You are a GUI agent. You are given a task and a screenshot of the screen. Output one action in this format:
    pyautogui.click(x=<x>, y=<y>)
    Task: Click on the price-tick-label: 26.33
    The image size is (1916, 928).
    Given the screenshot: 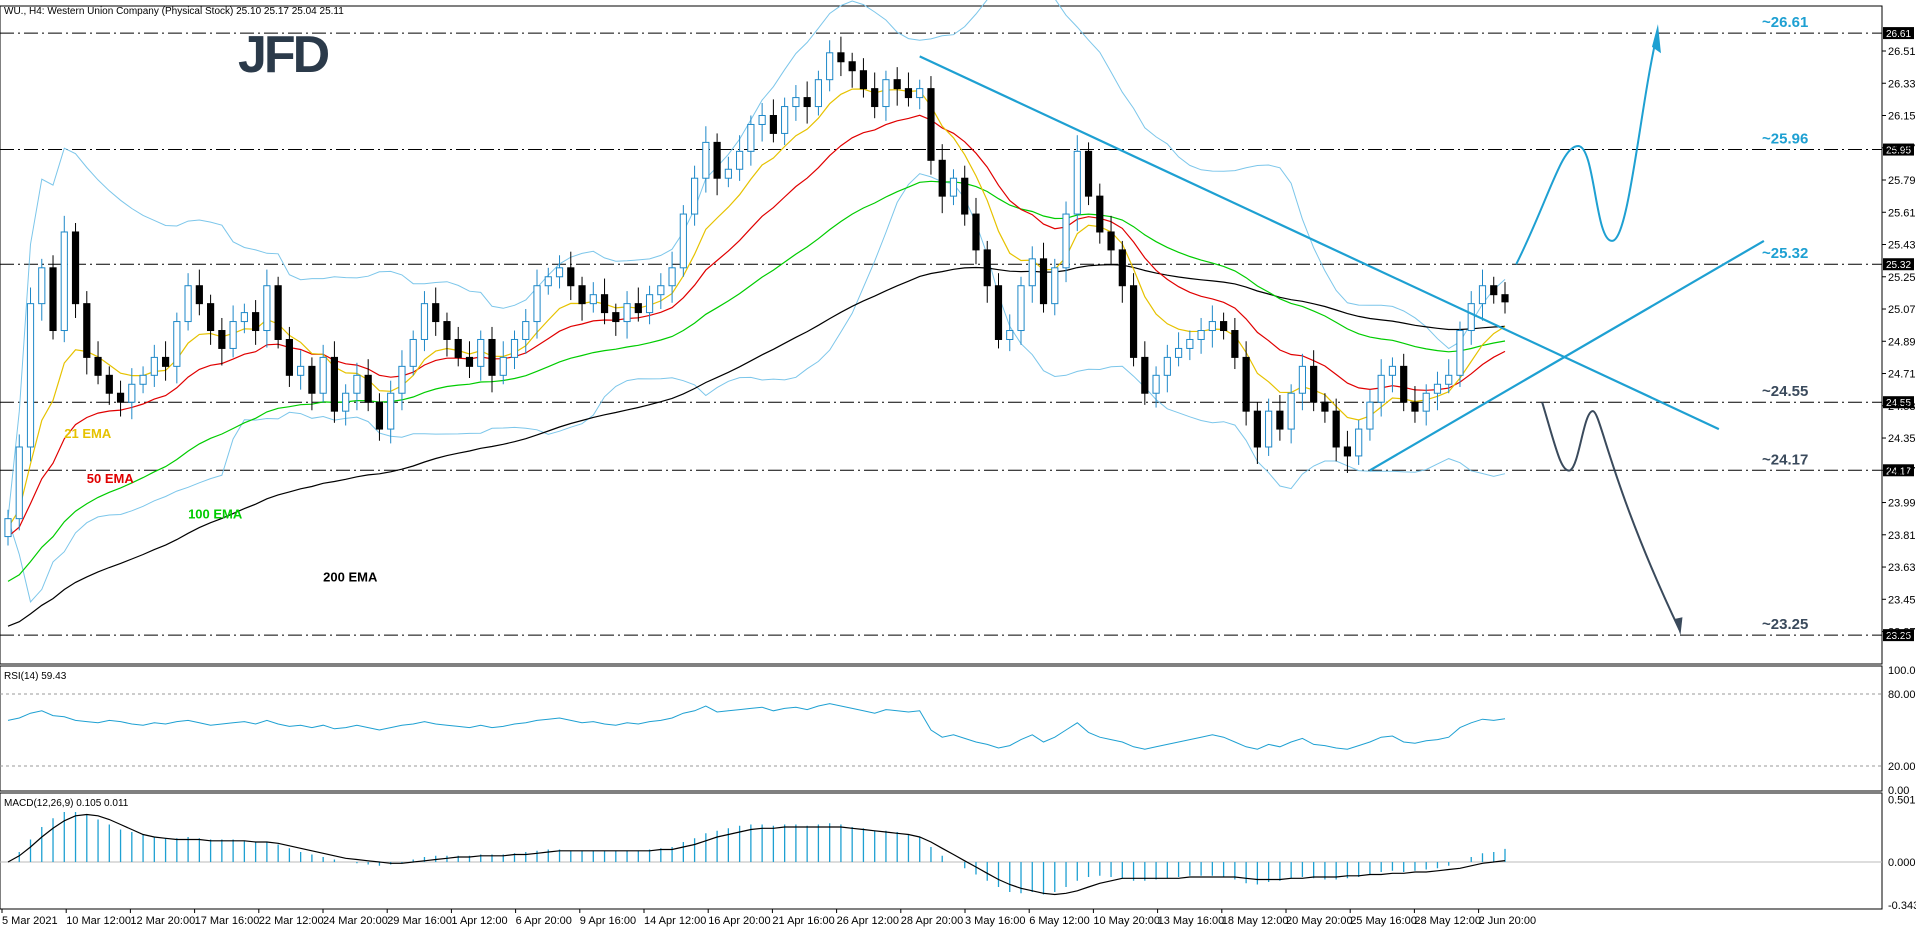 What is the action you would take?
    pyautogui.click(x=1902, y=84)
    